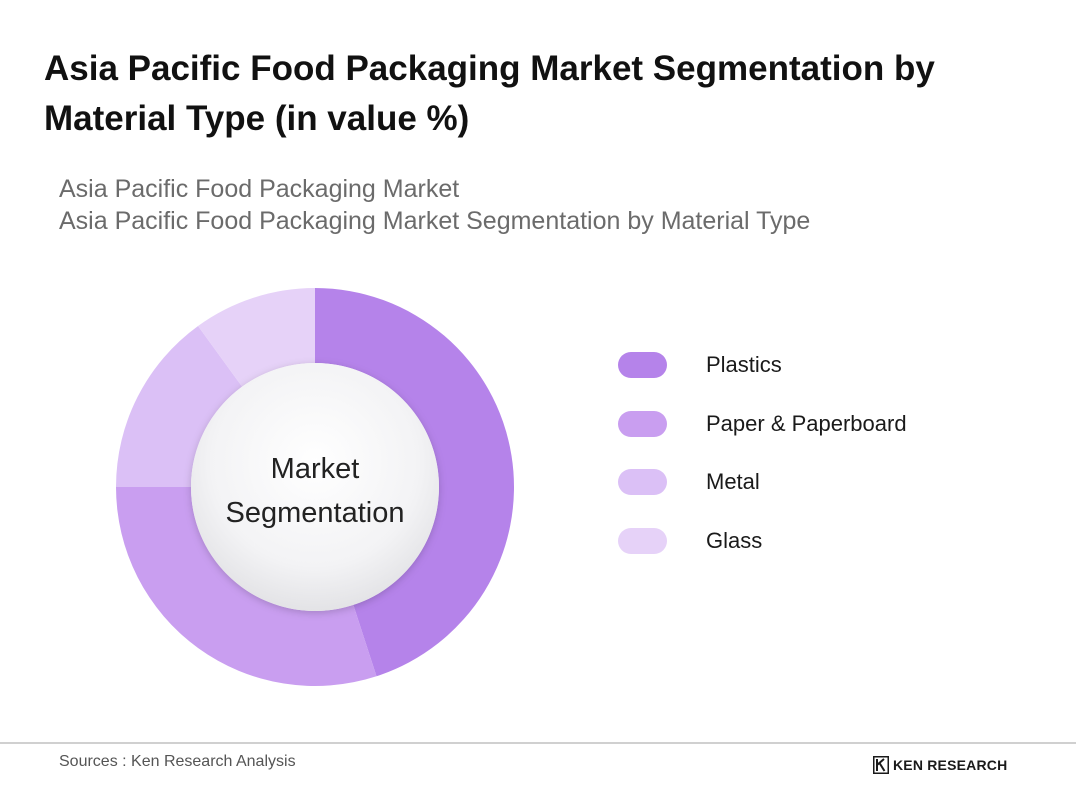 Image resolution: width=1076 pixels, height=807 pixels. What do you see at coordinates (828, 541) in the screenshot?
I see `legend-item-glass: Glass` at bounding box center [828, 541].